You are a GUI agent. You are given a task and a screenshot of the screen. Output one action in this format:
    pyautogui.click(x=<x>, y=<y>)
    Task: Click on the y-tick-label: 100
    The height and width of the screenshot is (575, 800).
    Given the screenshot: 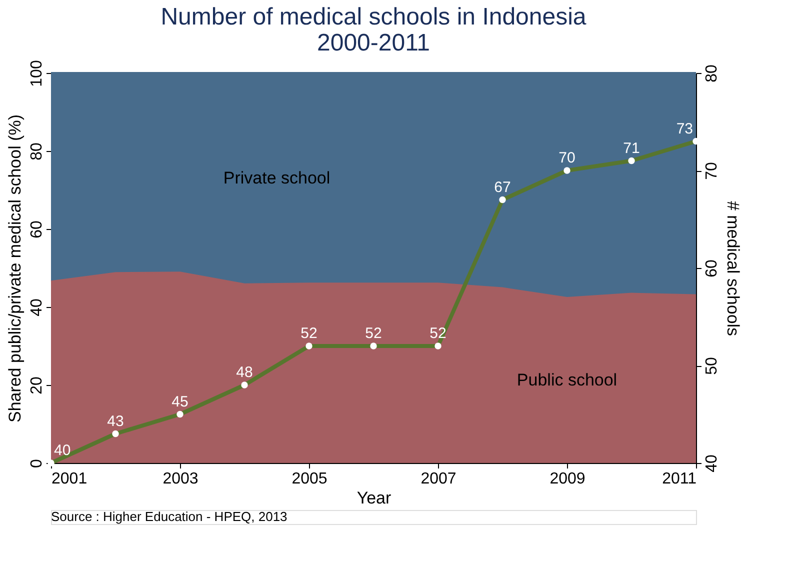 What is the action you would take?
    pyautogui.click(x=37, y=73)
    